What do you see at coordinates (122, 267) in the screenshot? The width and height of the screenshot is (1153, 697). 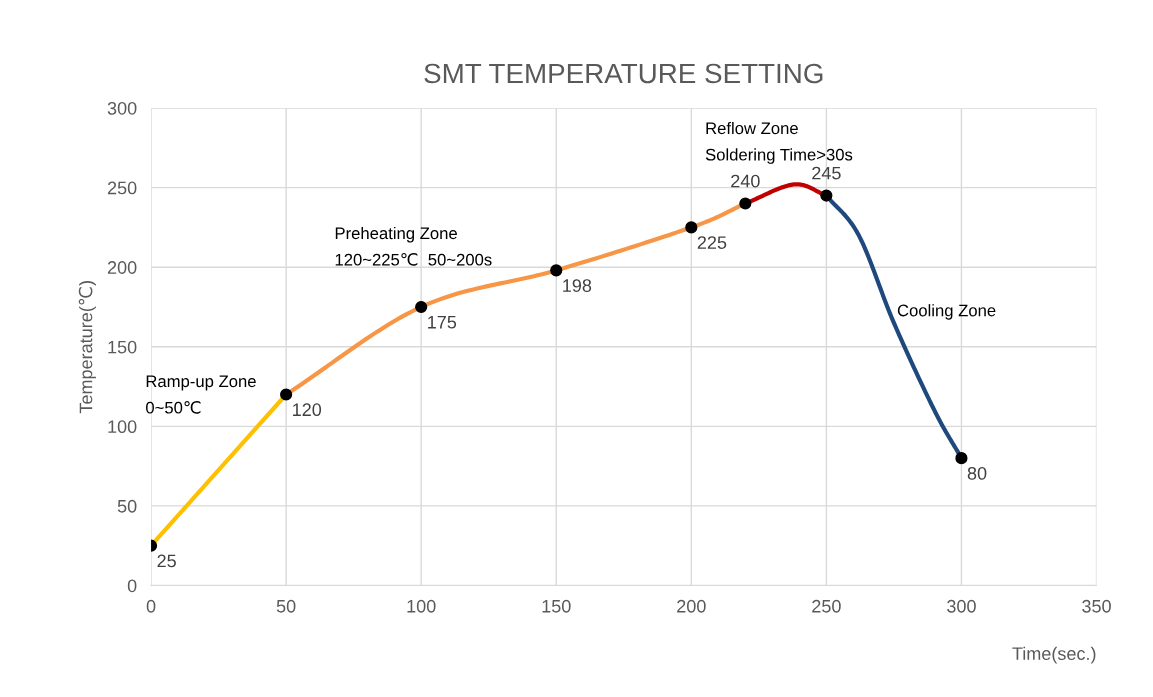 I see `y-tick-label: 200` at bounding box center [122, 267].